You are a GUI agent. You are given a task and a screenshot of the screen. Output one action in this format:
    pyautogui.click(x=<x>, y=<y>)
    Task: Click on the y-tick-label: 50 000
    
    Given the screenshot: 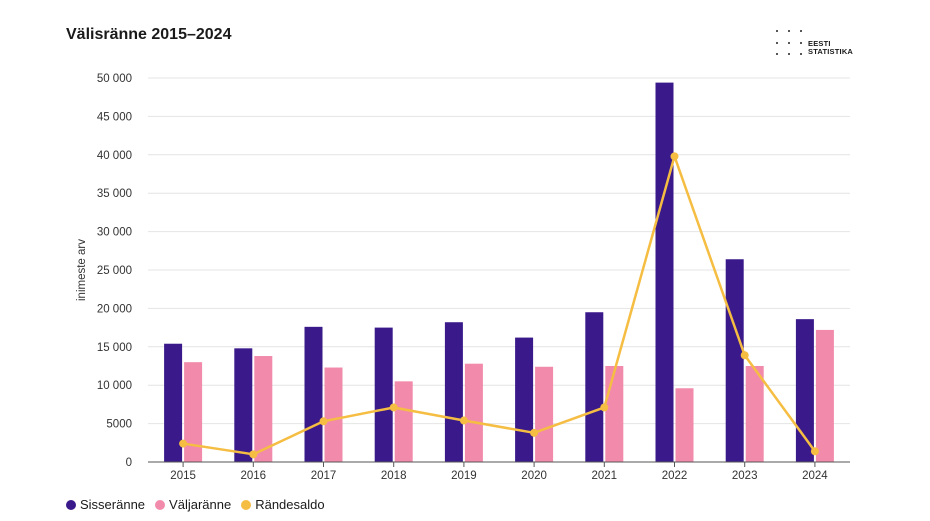 What is the action you would take?
    pyautogui.click(x=114, y=79)
    